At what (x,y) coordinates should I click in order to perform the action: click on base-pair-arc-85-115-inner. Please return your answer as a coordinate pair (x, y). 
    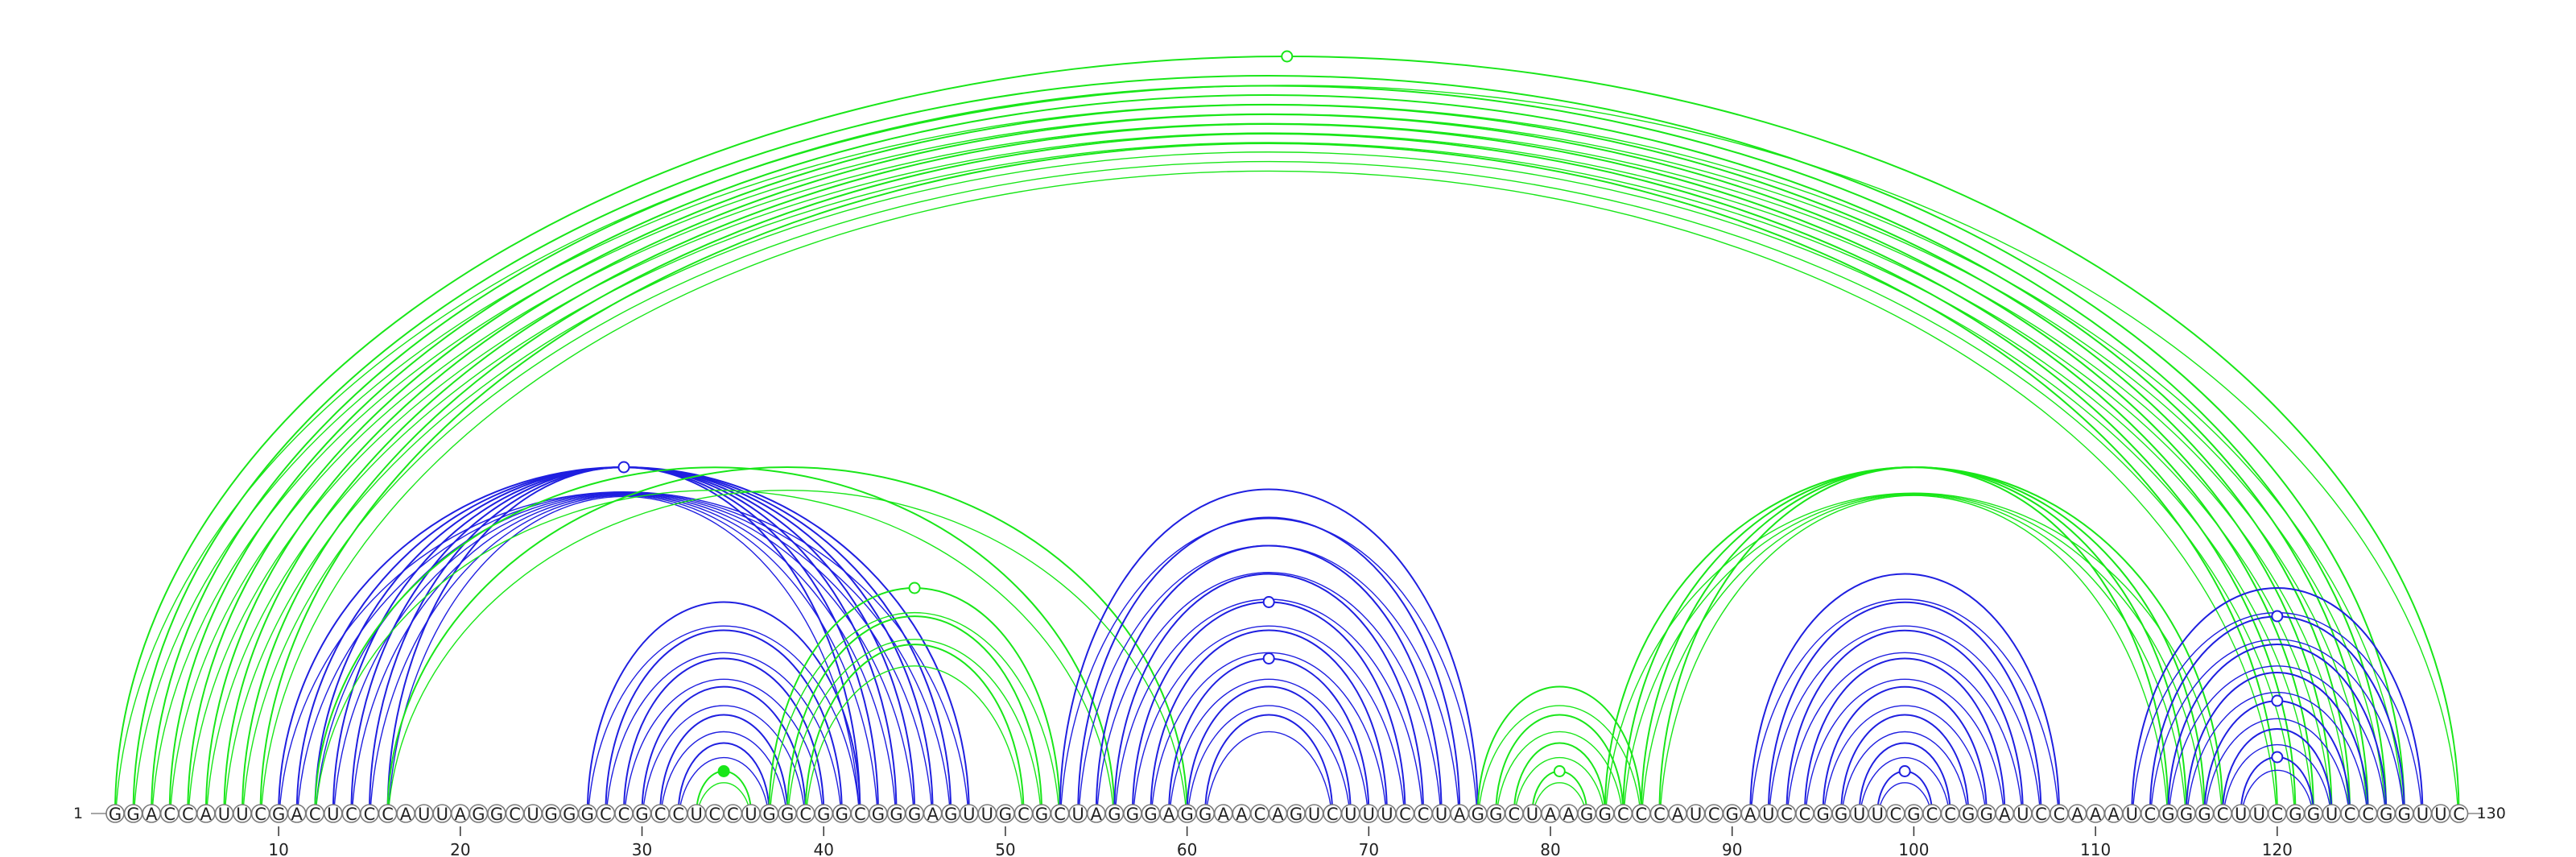
    Looking at the image, I should click on (1913, 654).